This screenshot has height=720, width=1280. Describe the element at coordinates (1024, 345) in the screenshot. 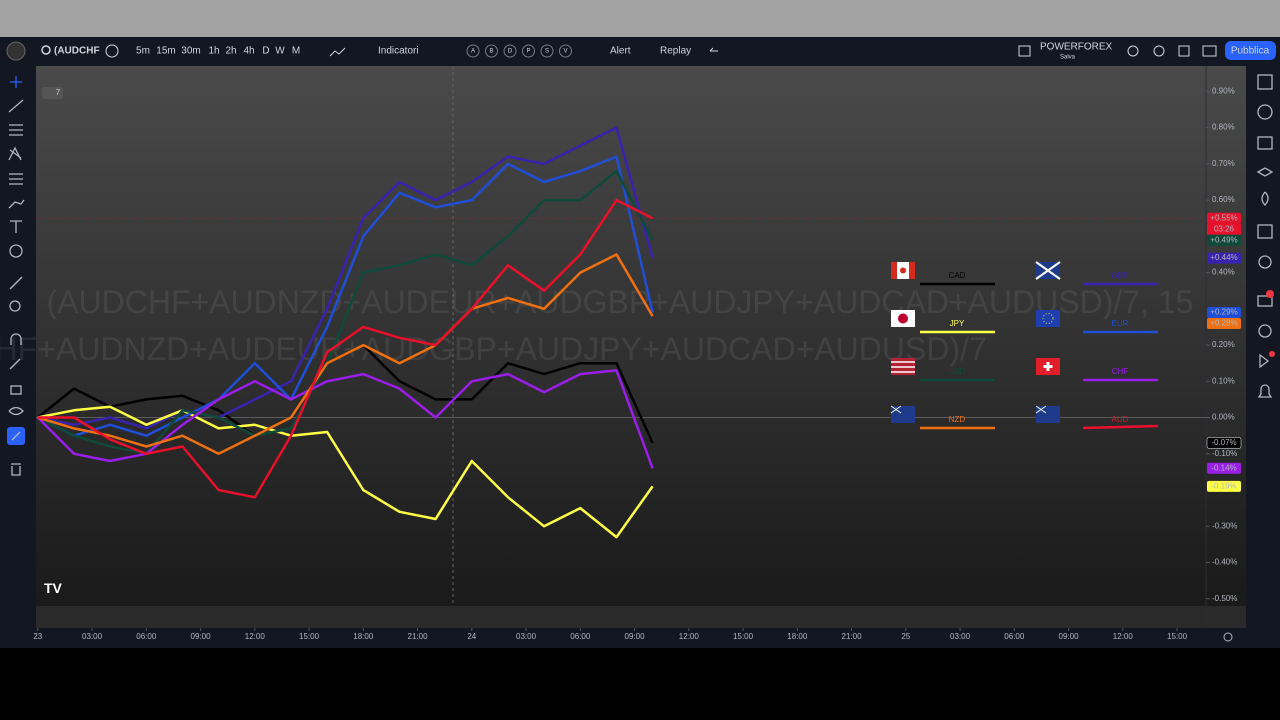

I see `legend: CAD GBP JPY EUR USD CHF NZD AUD` at that location.